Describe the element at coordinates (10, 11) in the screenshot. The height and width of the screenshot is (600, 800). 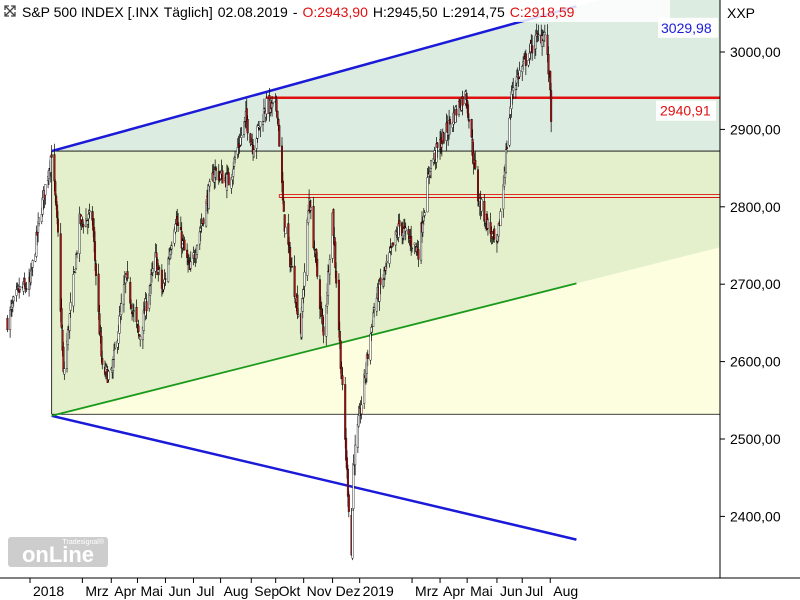
I see `expand-icon` at that location.